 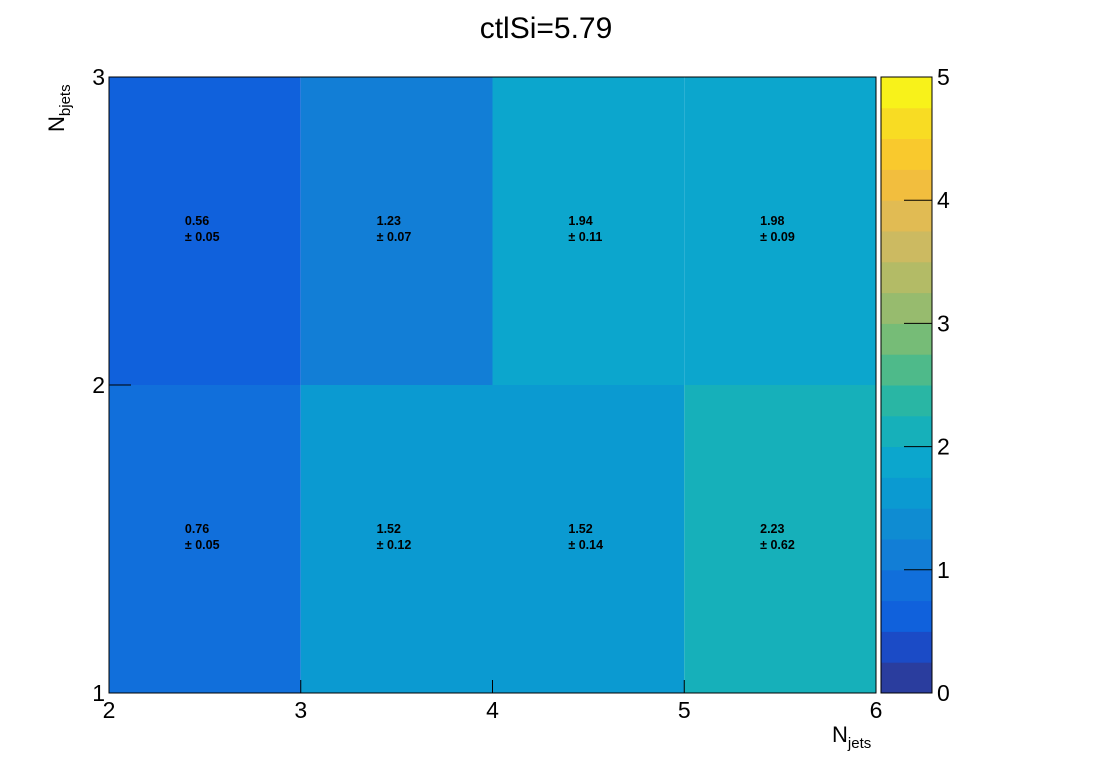 What do you see at coordinates (585, 237) in the screenshot?
I see `cell-error-label: ± 0.11` at bounding box center [585, 237].